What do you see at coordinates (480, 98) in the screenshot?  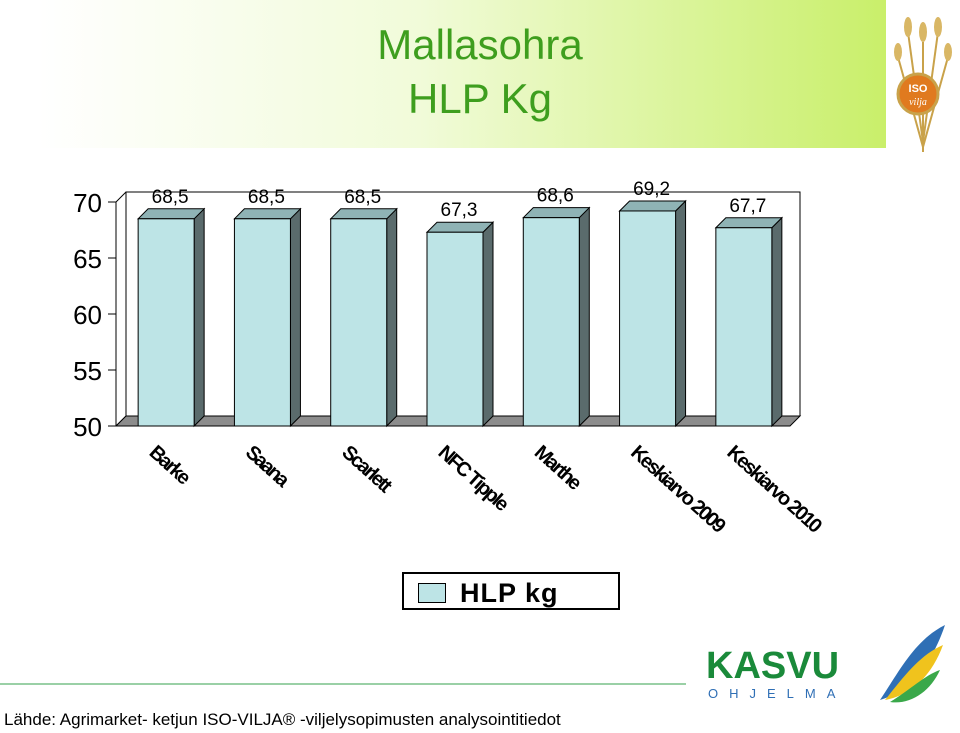 I see `title-line-2: HLP Kg` at bounding box center [480, 98].